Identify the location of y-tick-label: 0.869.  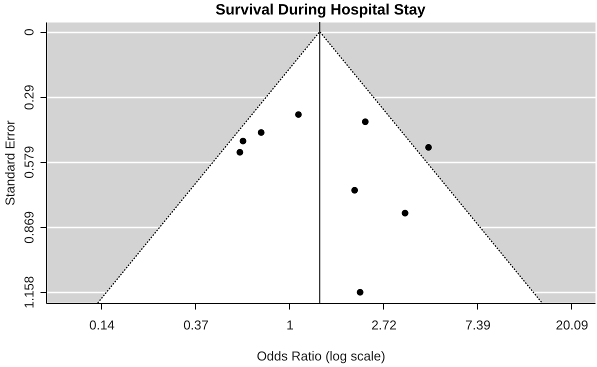
(29, 227).